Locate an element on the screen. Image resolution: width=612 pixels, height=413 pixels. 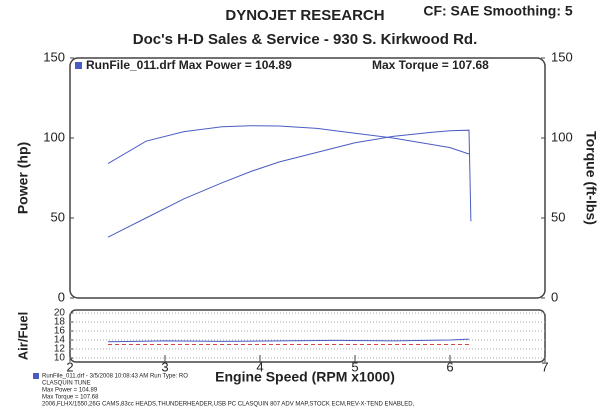
footer-swatch is located at coordinates (36, 376).